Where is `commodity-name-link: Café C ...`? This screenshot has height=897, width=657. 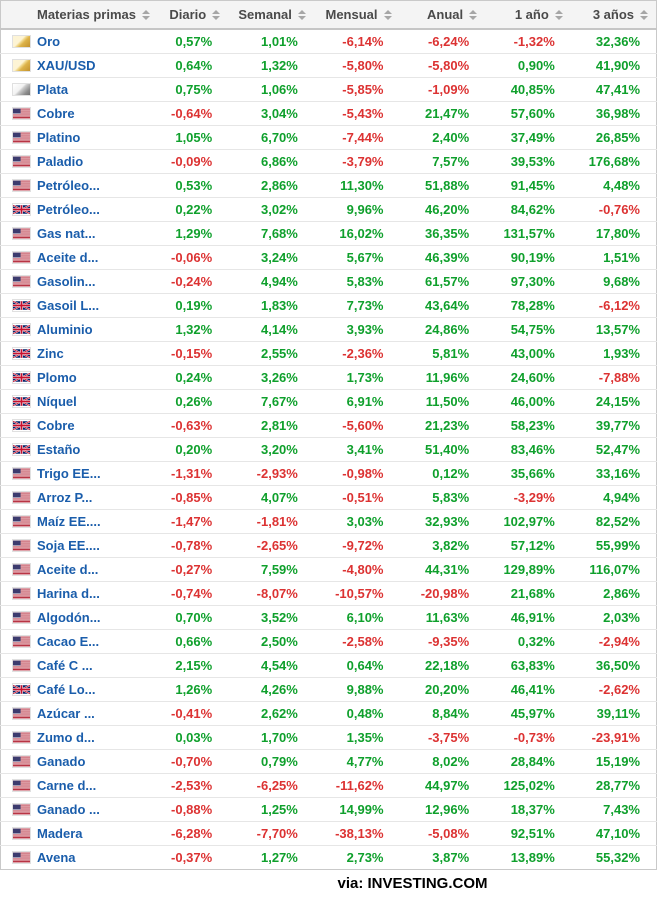
commodity-name-link: Café C ... is located at coordinates (65, 665).